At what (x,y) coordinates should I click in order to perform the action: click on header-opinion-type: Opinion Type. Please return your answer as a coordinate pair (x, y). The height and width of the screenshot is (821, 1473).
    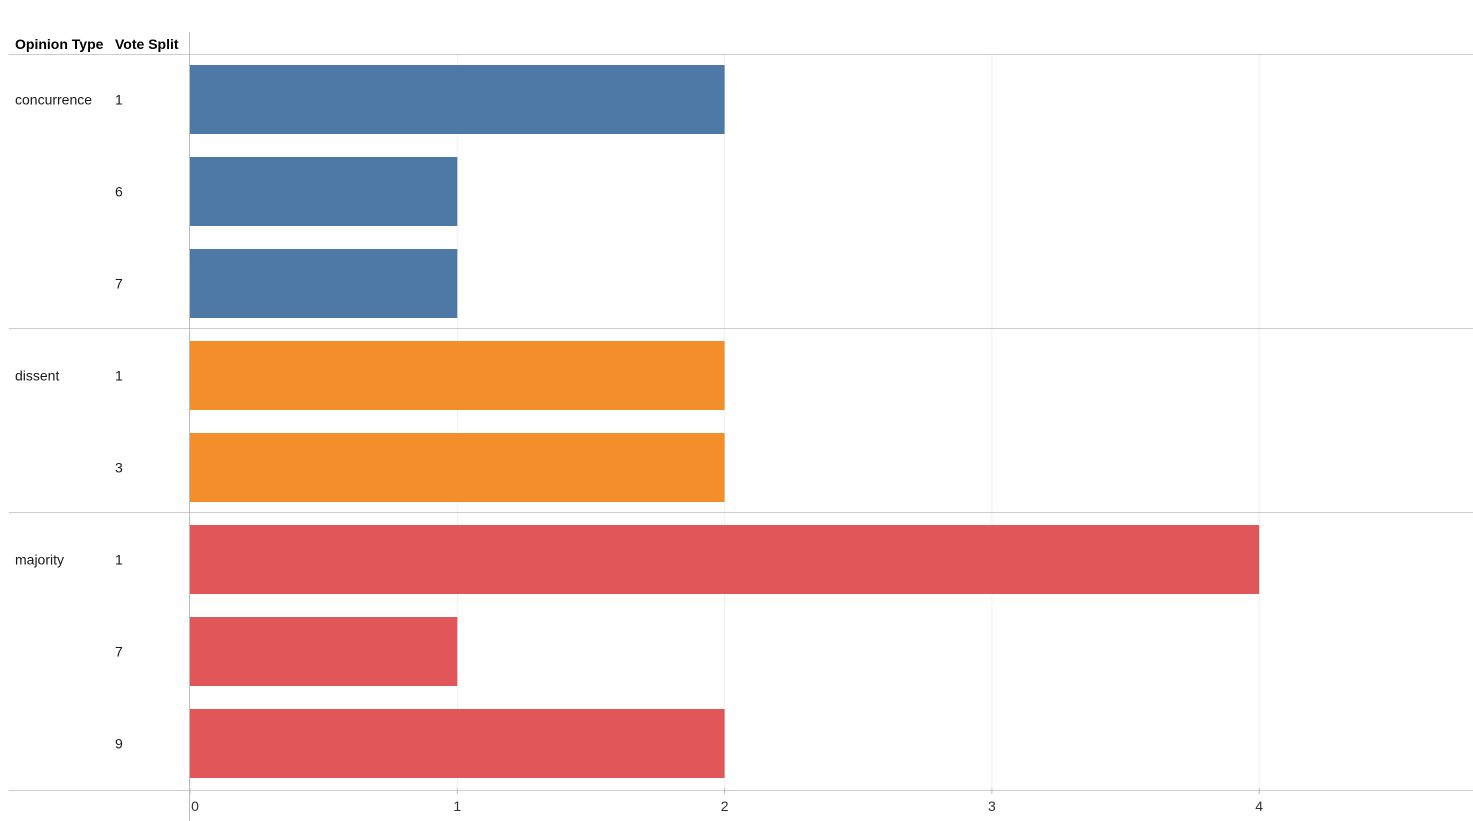
    Looking at the image, I should click on (59, 44).